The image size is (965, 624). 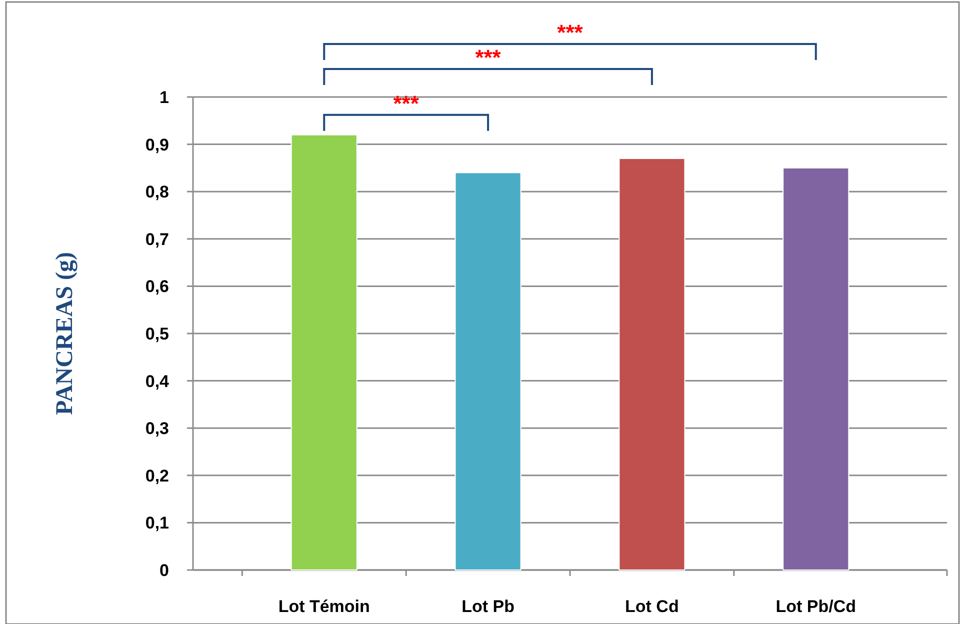 What do you see at coordinates (157, 381) in the screenshot?
I see `y-tick-label: 0,4` at bounding box center [157, 381].